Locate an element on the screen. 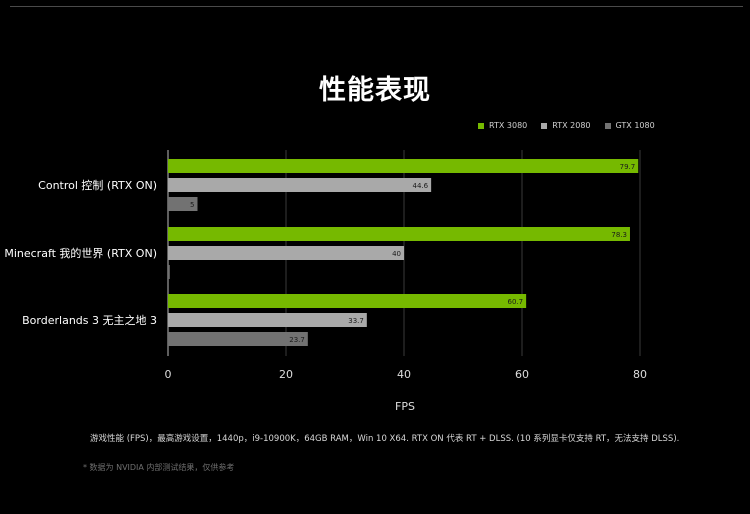  legend-swatch-gtx1080 is located at coordinates (607, 125).